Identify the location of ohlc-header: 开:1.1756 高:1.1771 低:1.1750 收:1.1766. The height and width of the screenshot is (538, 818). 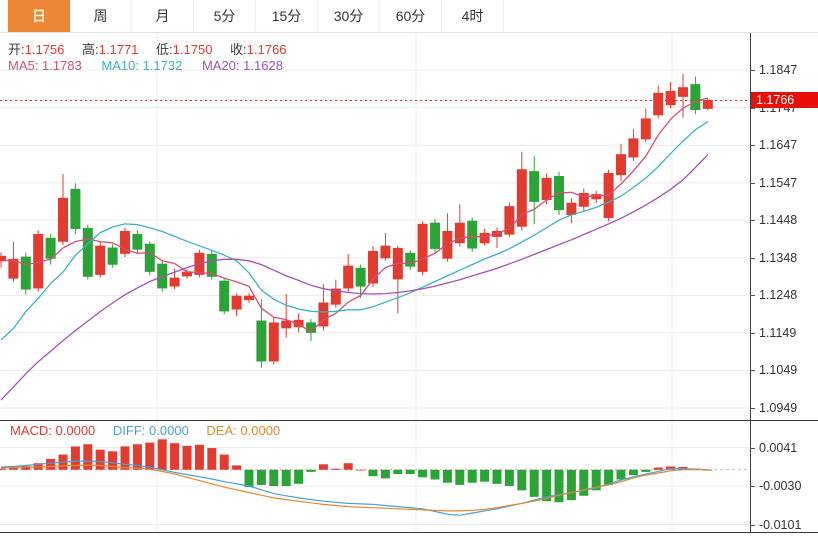
(154, 48).